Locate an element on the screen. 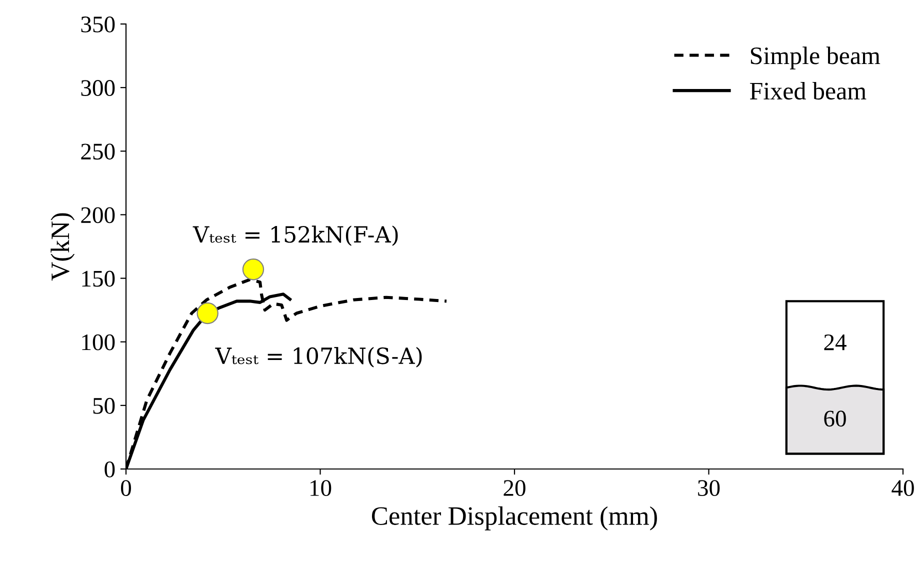 The image size is (921, 561). y-axis-title: V(kN) is located at coordinates (62, 247).